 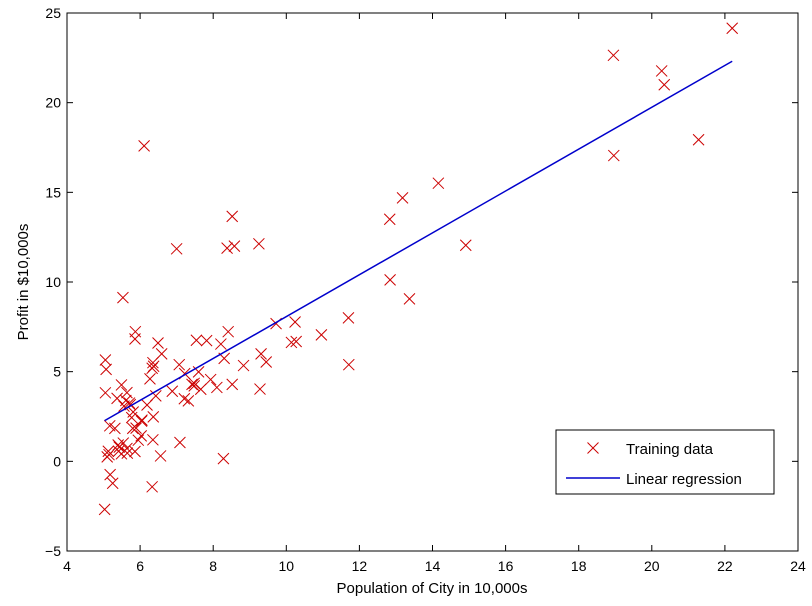 I want to click on legend-box, so click(x=665, y=462).